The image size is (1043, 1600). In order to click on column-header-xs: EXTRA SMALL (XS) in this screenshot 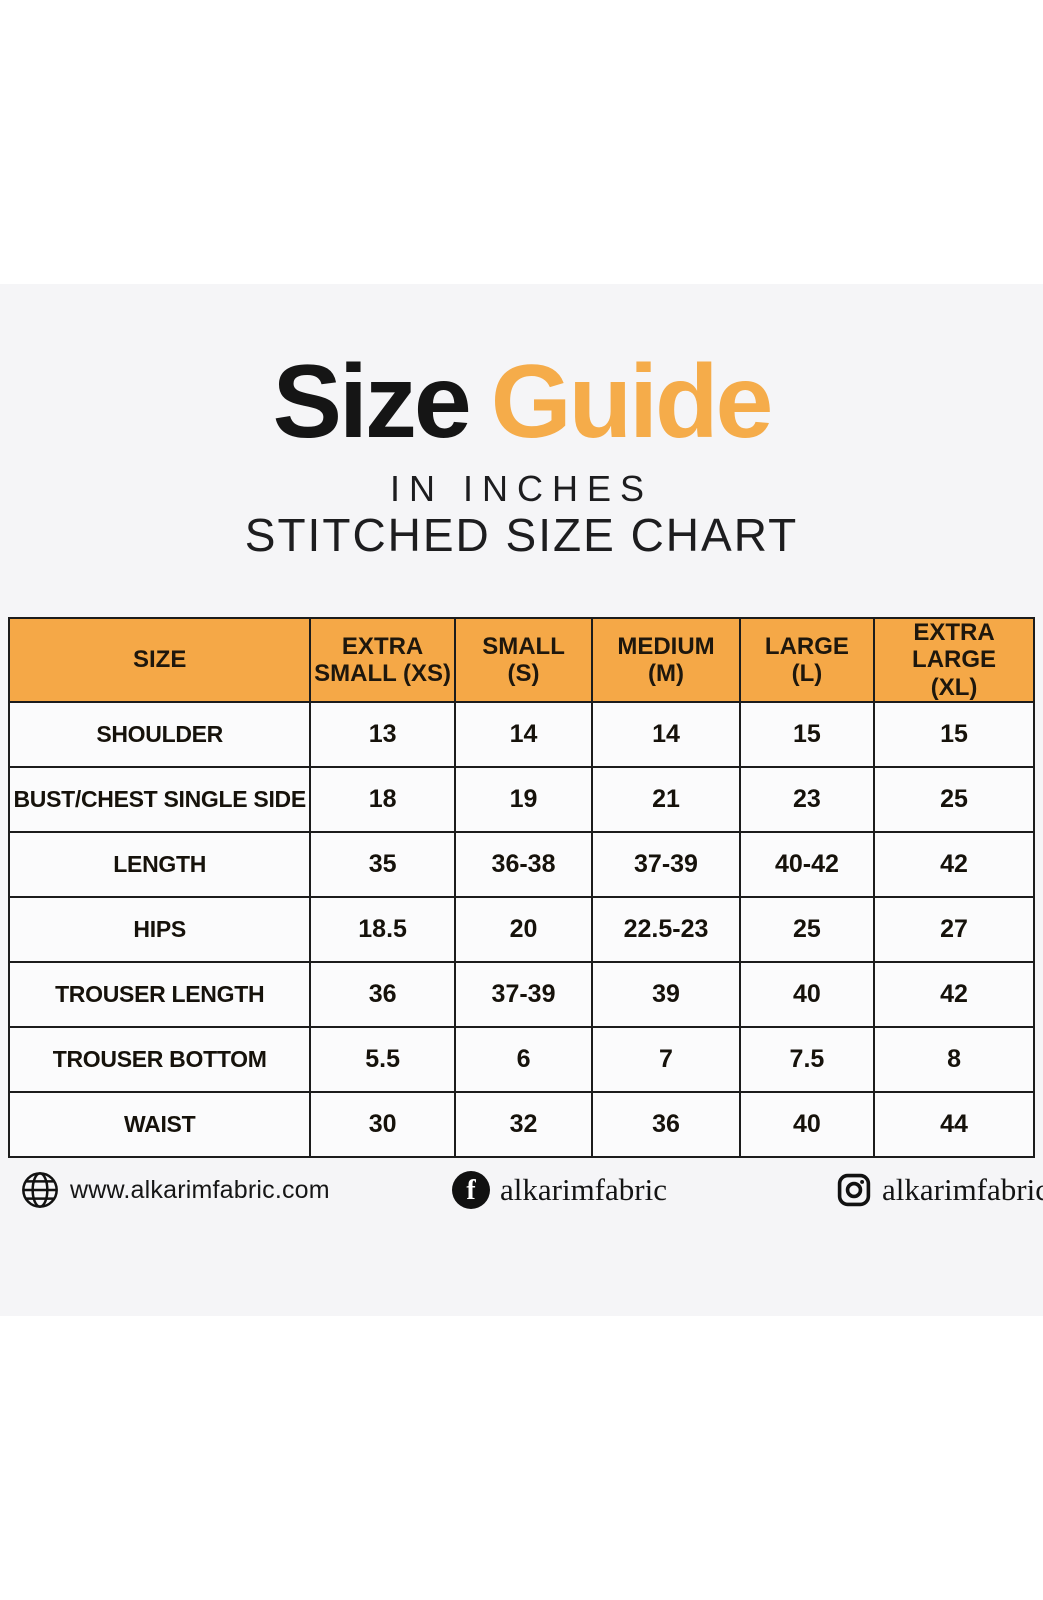, I will do `click(382, 660)`.